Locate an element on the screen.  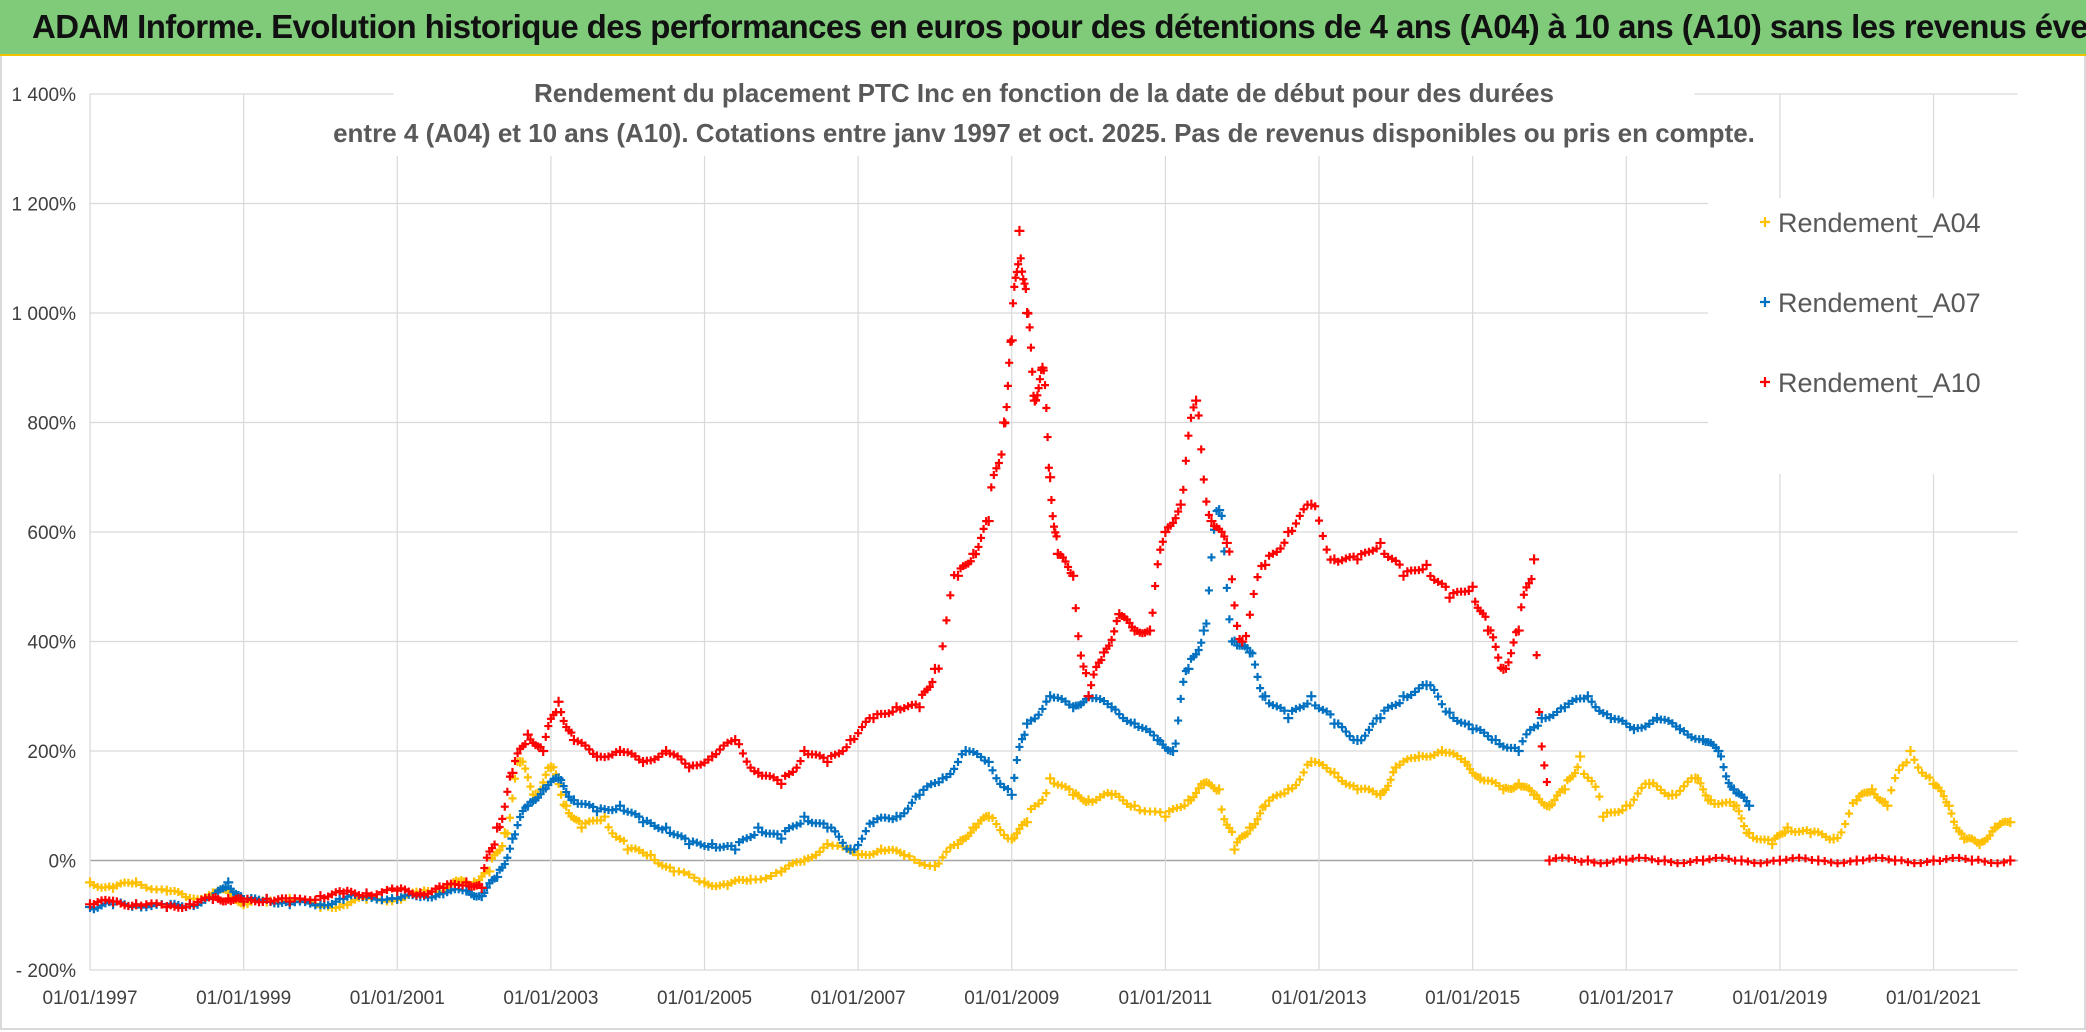
x-tick-label: 01/01/2019 is located at coordinates (1779, 998).